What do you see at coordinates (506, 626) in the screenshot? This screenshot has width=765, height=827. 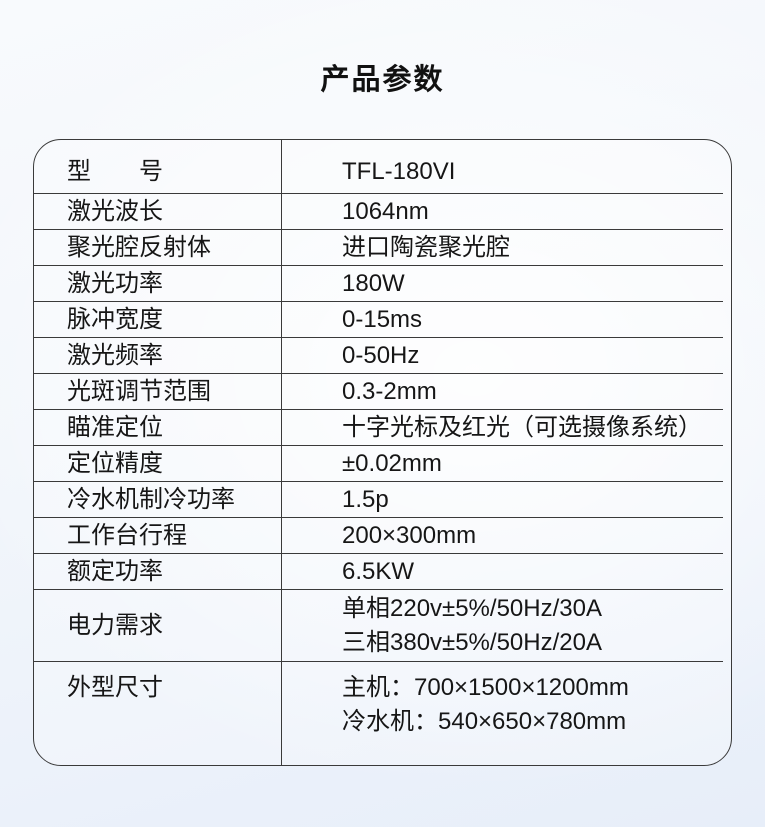 I see `spec-value: 单相220v±5%/50Hz/30A 三相380v±5%/50Hz/20A` at bounding box center [506, 626].